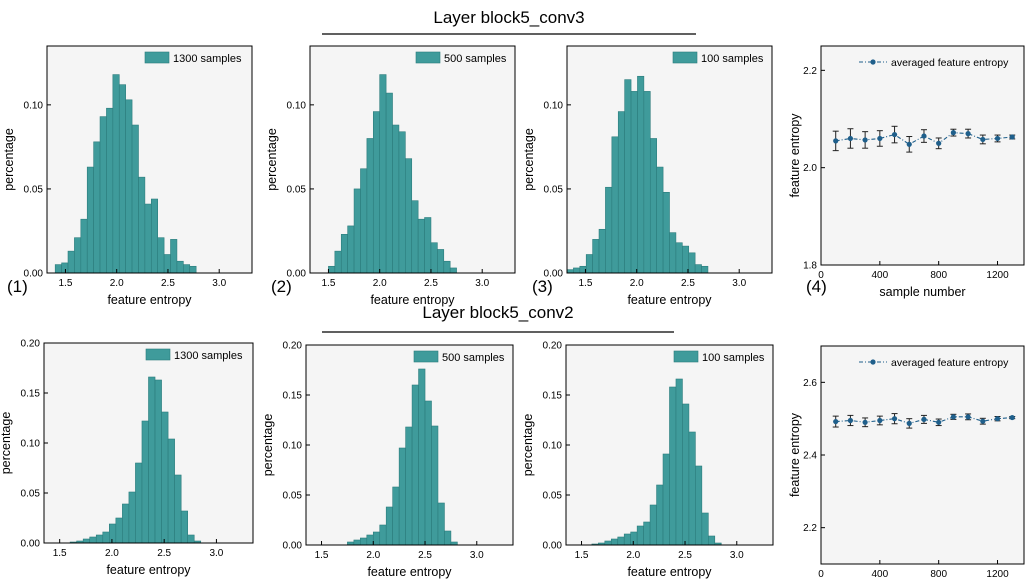  I want to click on x-tick-label: 1.5, so click(328, 283).